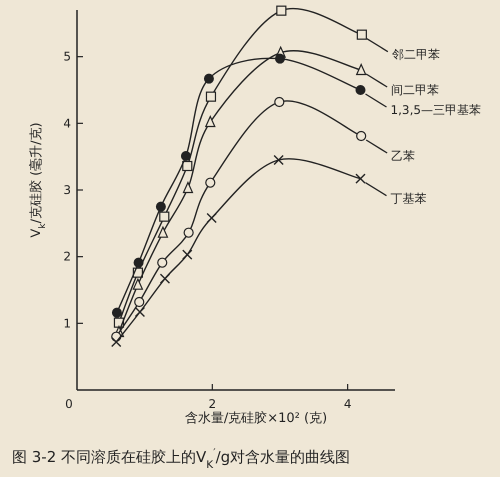 The height and width of the screenshot is (477, 500). I want to click on y-tick-label: 2, so click(67, 257).